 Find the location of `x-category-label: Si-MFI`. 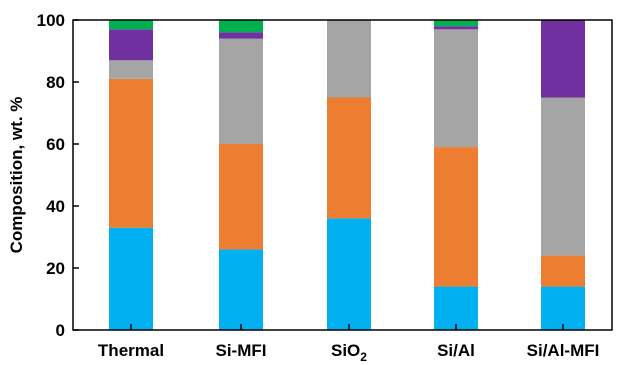

x-category-label: Si-MFI is located at coordinates (241, 350).